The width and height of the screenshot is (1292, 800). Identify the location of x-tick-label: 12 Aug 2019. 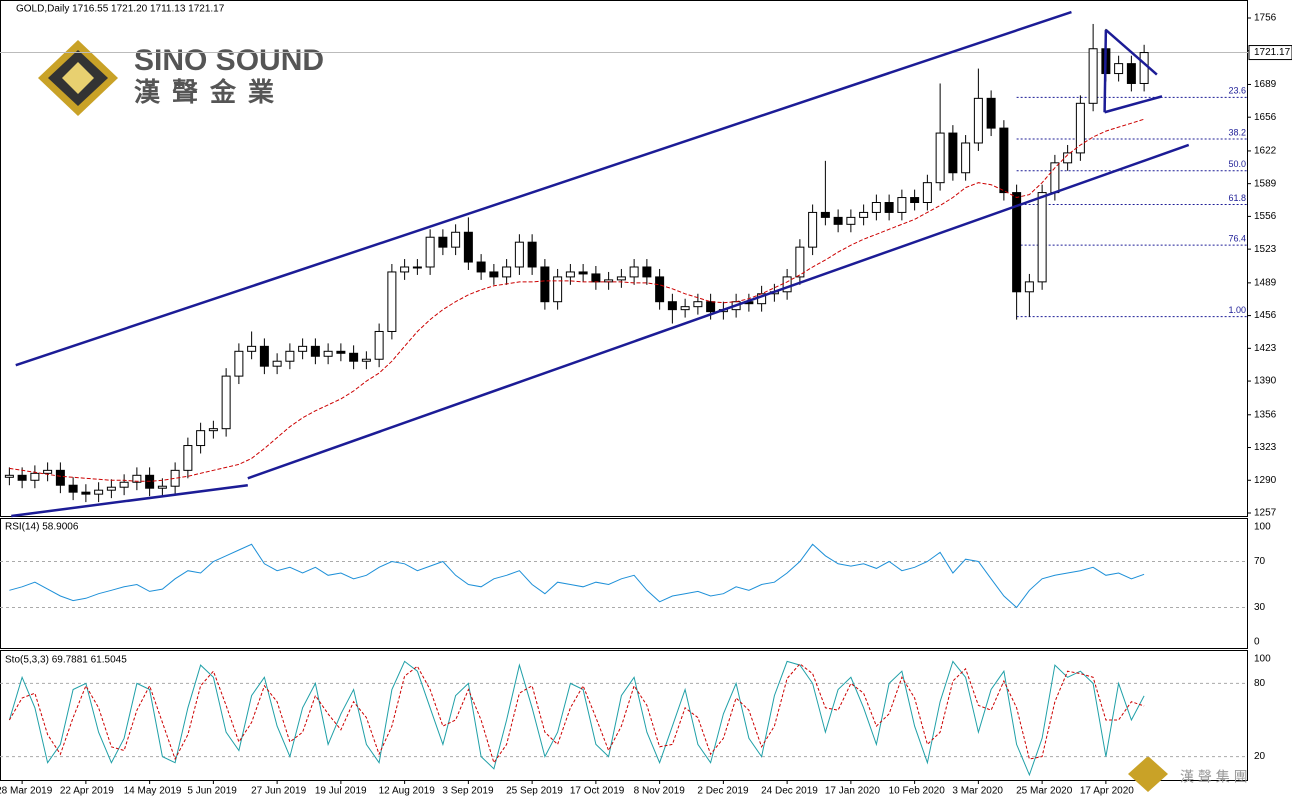
(407, 791).